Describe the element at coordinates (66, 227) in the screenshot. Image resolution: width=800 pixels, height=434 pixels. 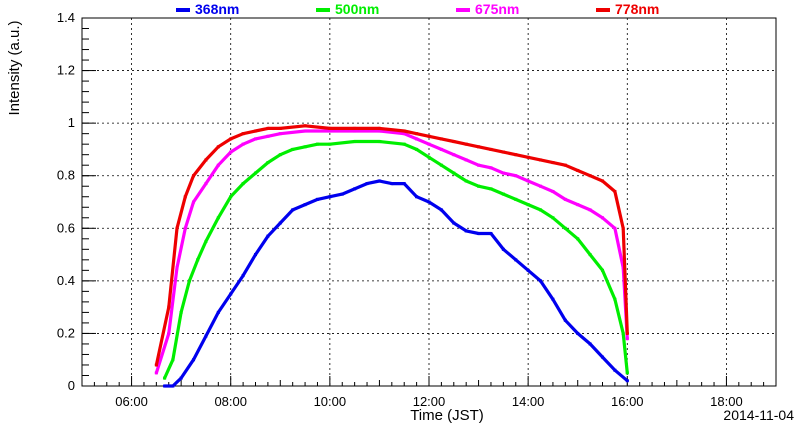
I see `y-tick-label: 0.6` at that location.